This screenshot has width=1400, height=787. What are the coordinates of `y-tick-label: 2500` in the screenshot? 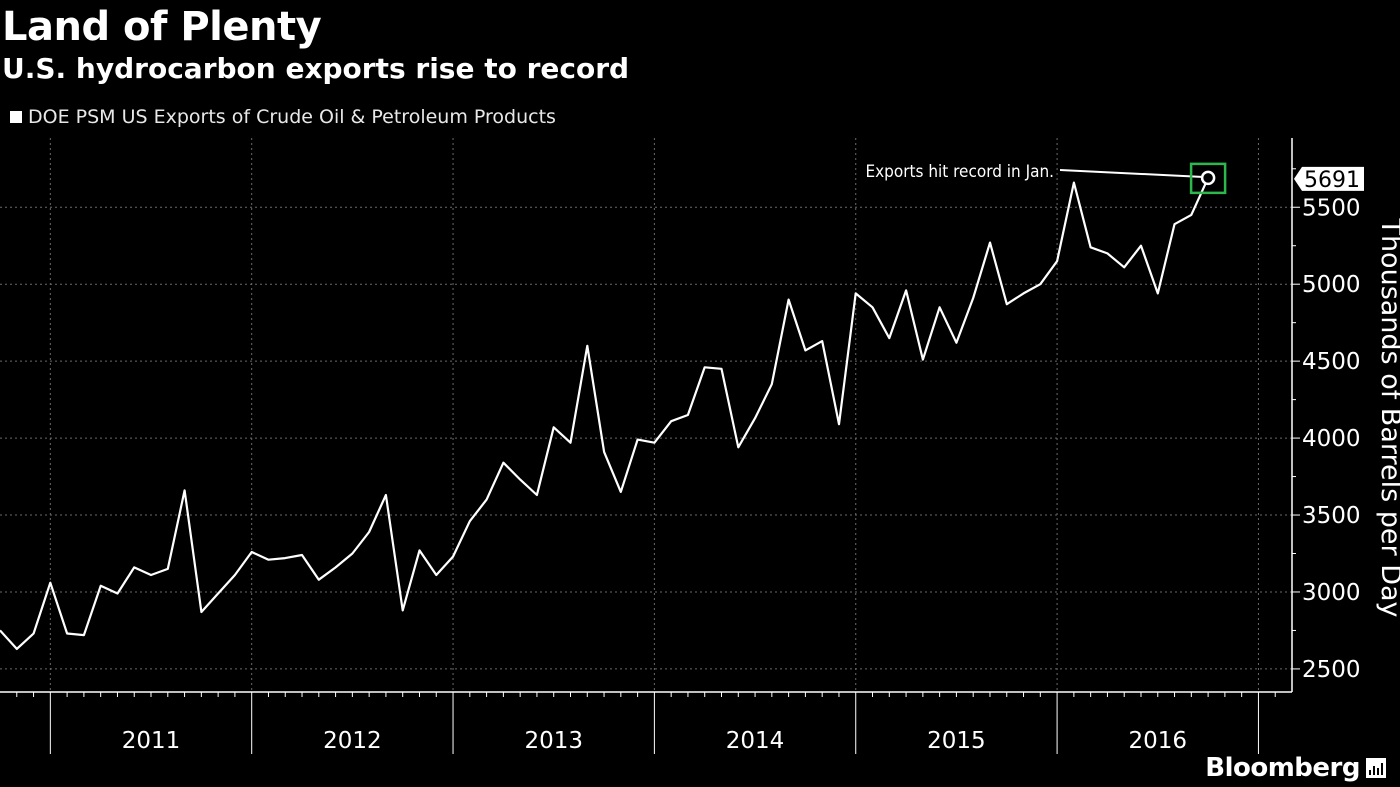 It's located at (1331, 670).